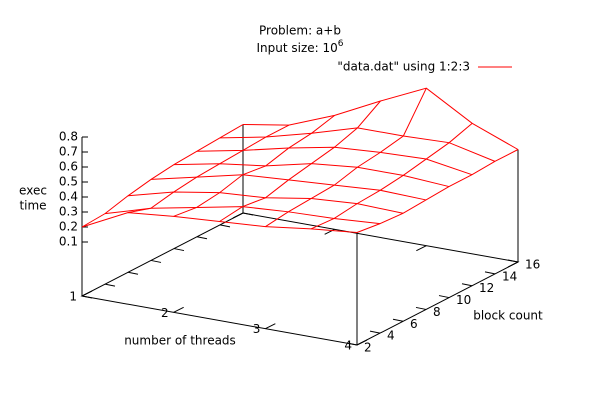  What do you see at coordinates (257, 329) in the screenshot?
I see `x-tick-label: 3` at bounding box center [257, 329].